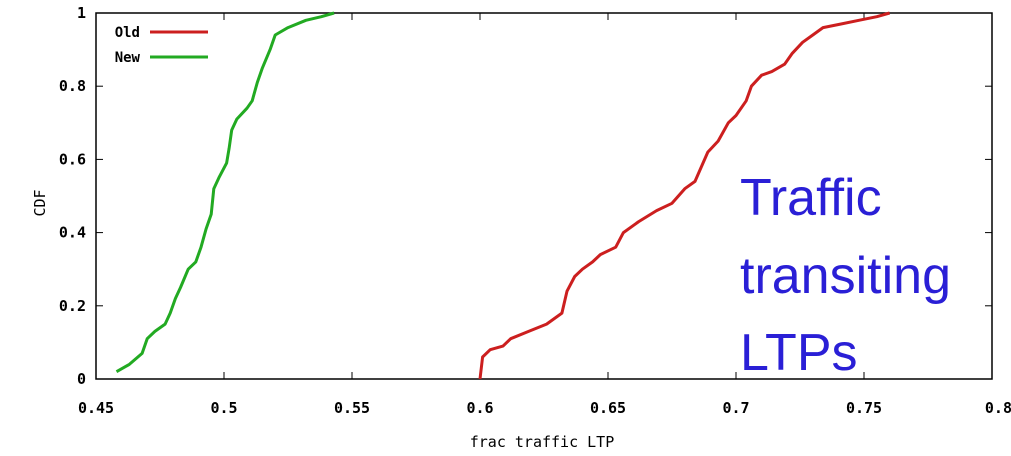  I want to click on legend-label-old: Old, so click(127, 33).